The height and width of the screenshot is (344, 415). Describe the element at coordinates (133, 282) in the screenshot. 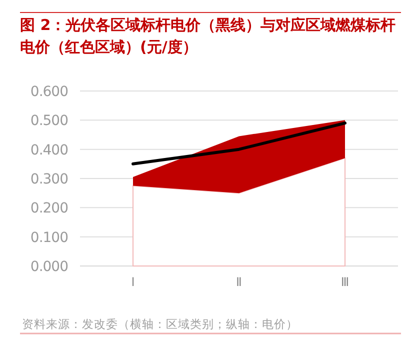

I see `x-tick-label: Ⅰ` at that location.